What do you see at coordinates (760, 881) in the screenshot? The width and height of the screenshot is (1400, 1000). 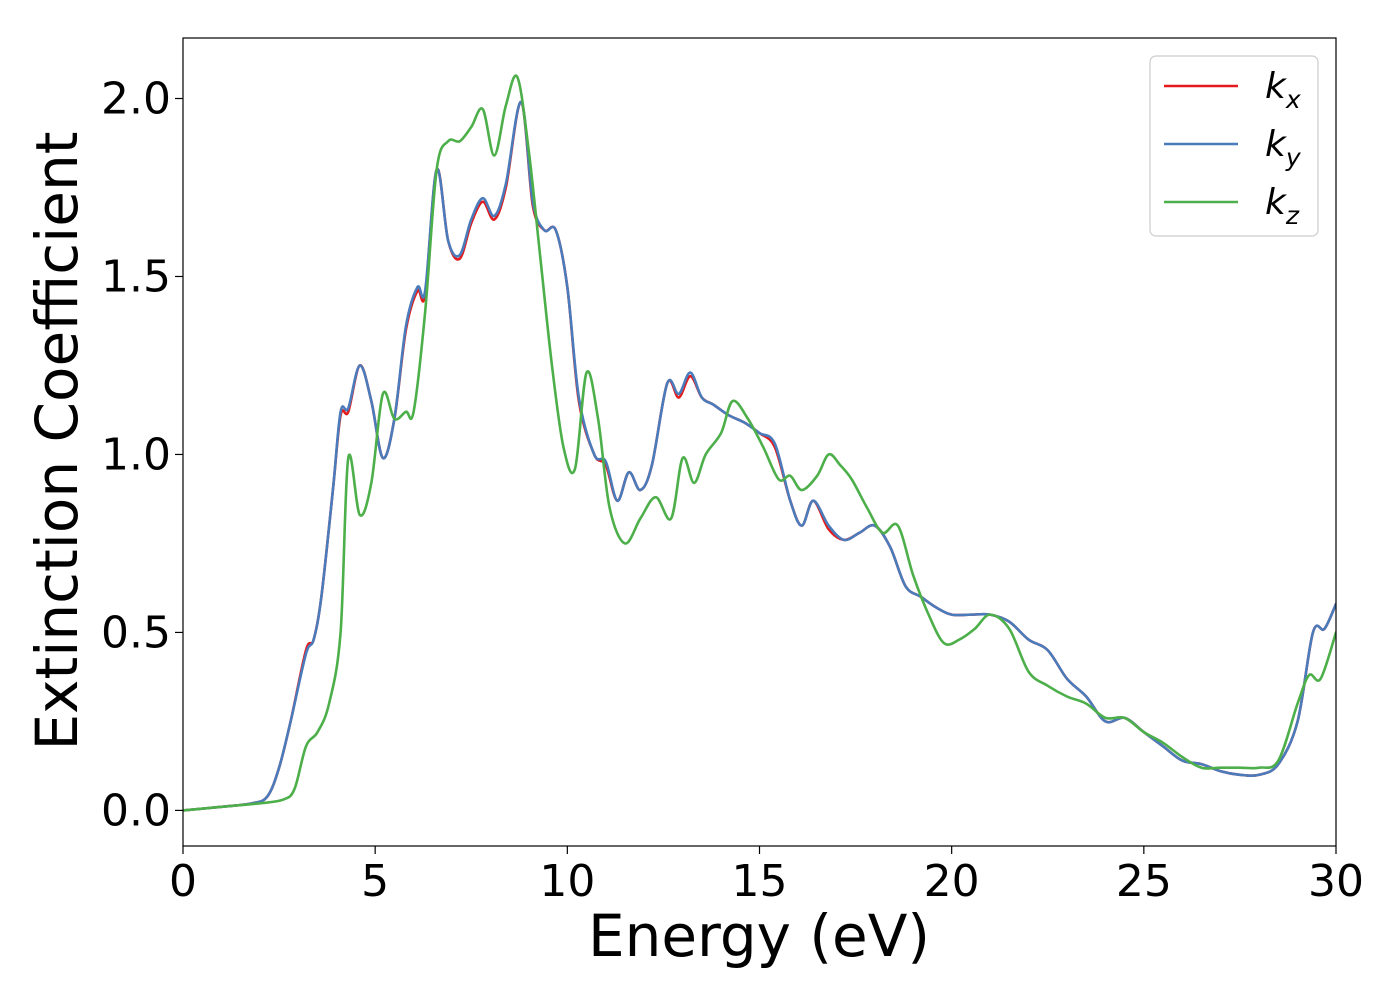 I see `x-tick-label: 15` at bounding box center [760, 881].